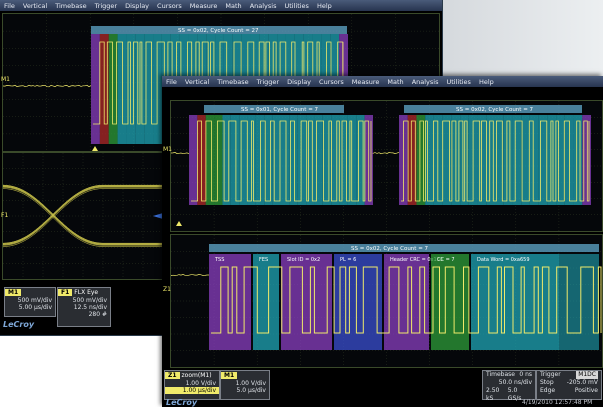  What do you see at coordinates (89, 300) in the screenshot?
I see `f1-vdiv: 500 mV/div` at bounding box center [89, 300].